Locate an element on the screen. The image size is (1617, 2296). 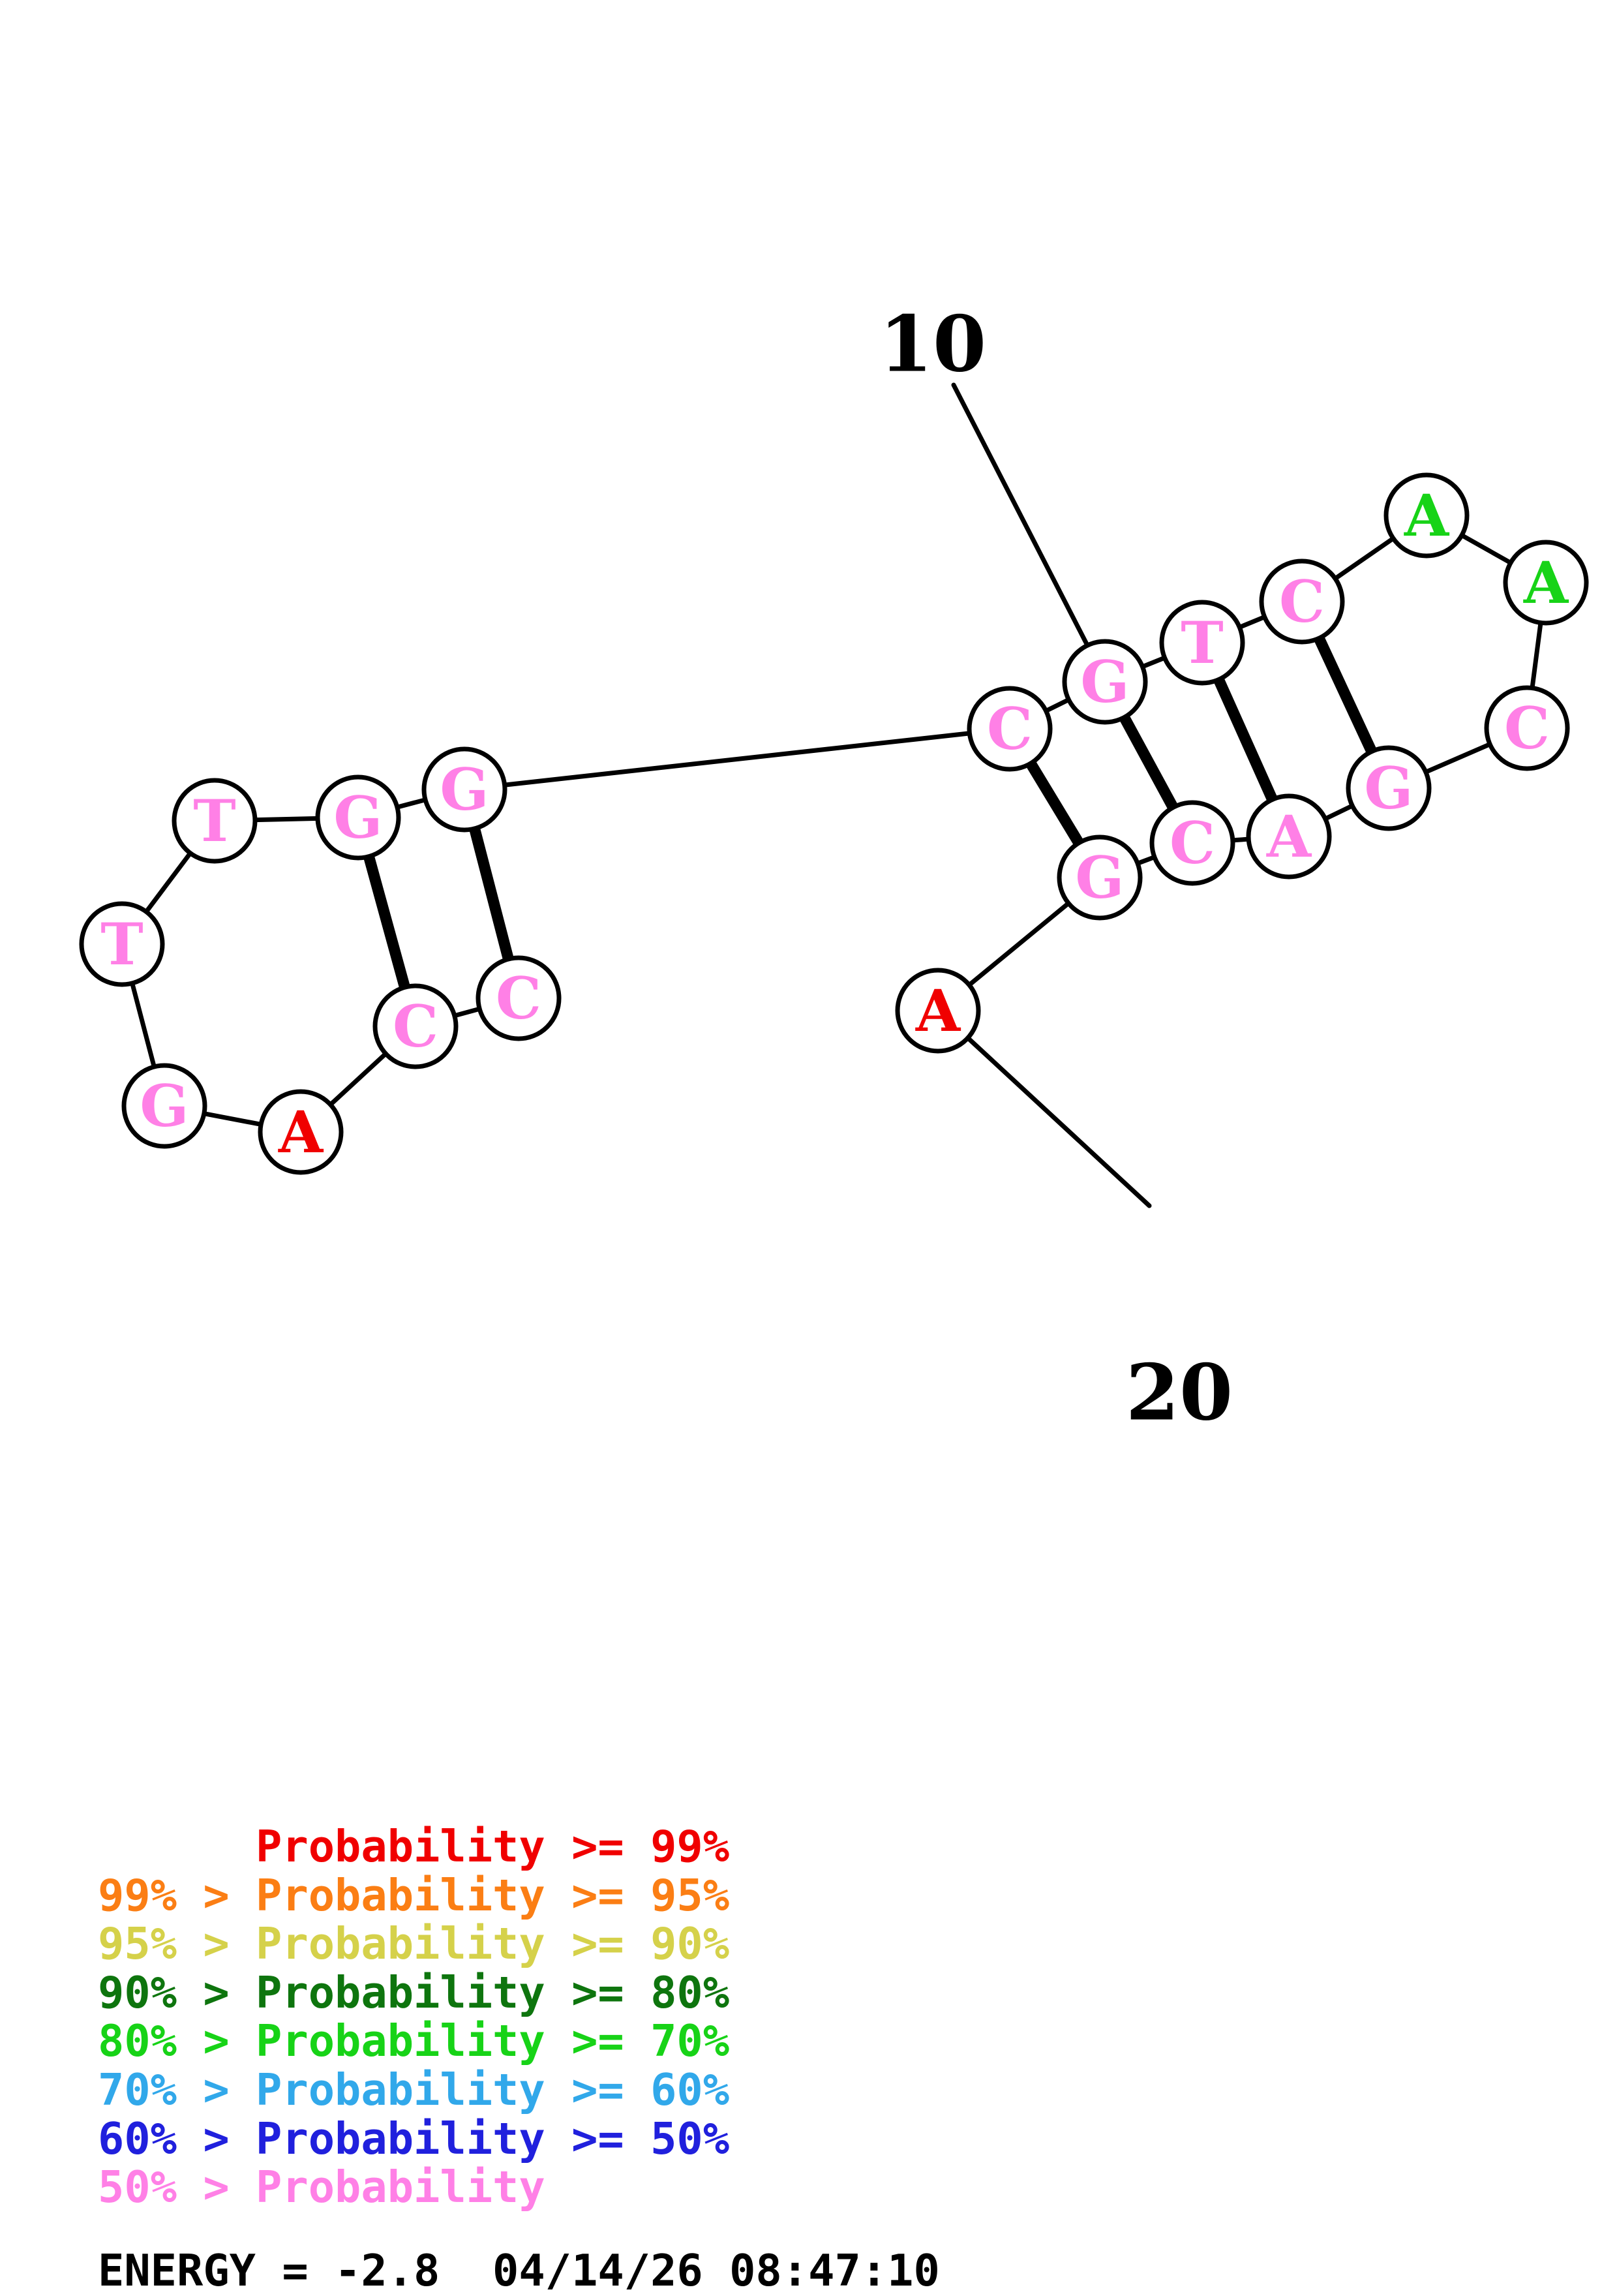
sequence-number-pointers is located at coordinates (1051, 795).